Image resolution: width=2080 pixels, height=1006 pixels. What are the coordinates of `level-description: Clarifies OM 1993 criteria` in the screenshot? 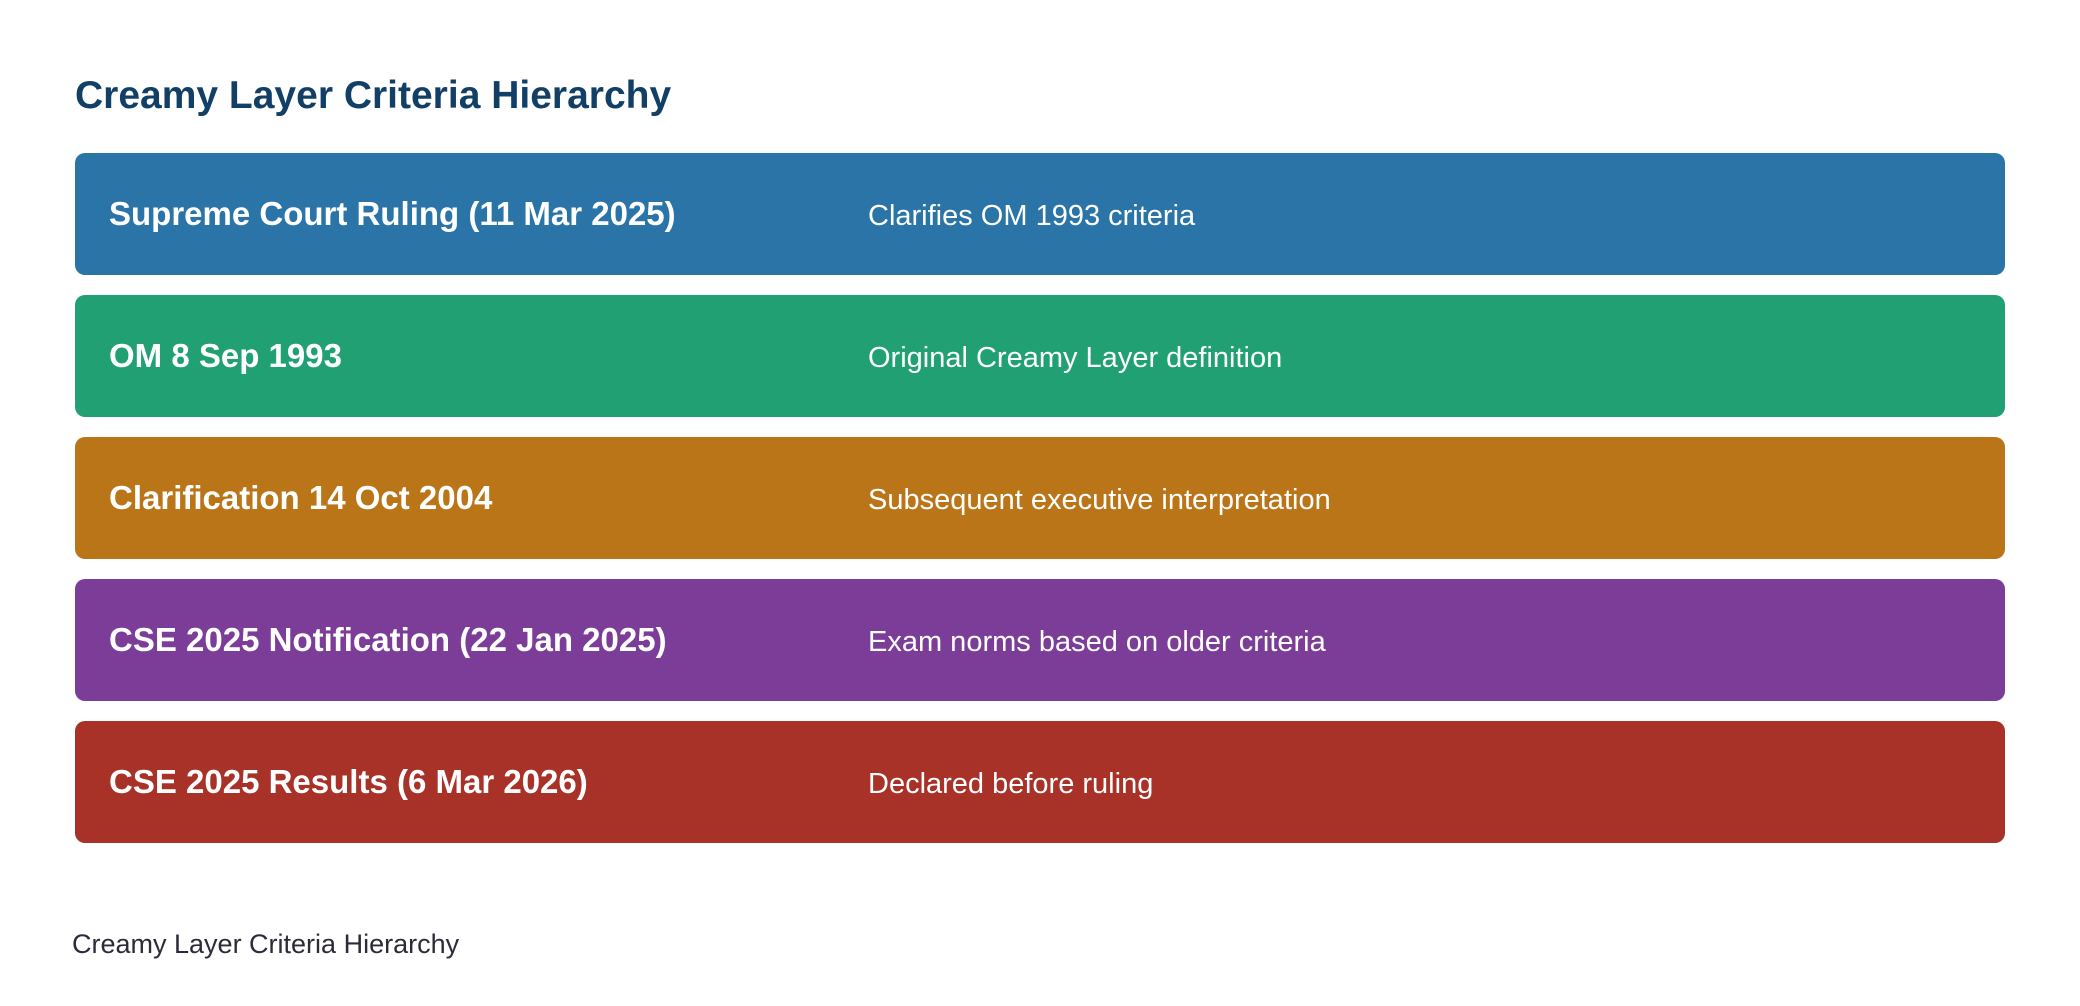 It's located at (1032, 216).